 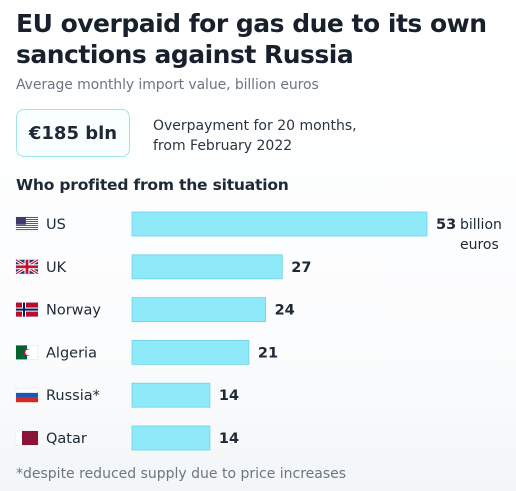 What do you see at coordinates (301, 268) in the screenshot?
I see `value-label: 27` at bounding box center [301, 268].